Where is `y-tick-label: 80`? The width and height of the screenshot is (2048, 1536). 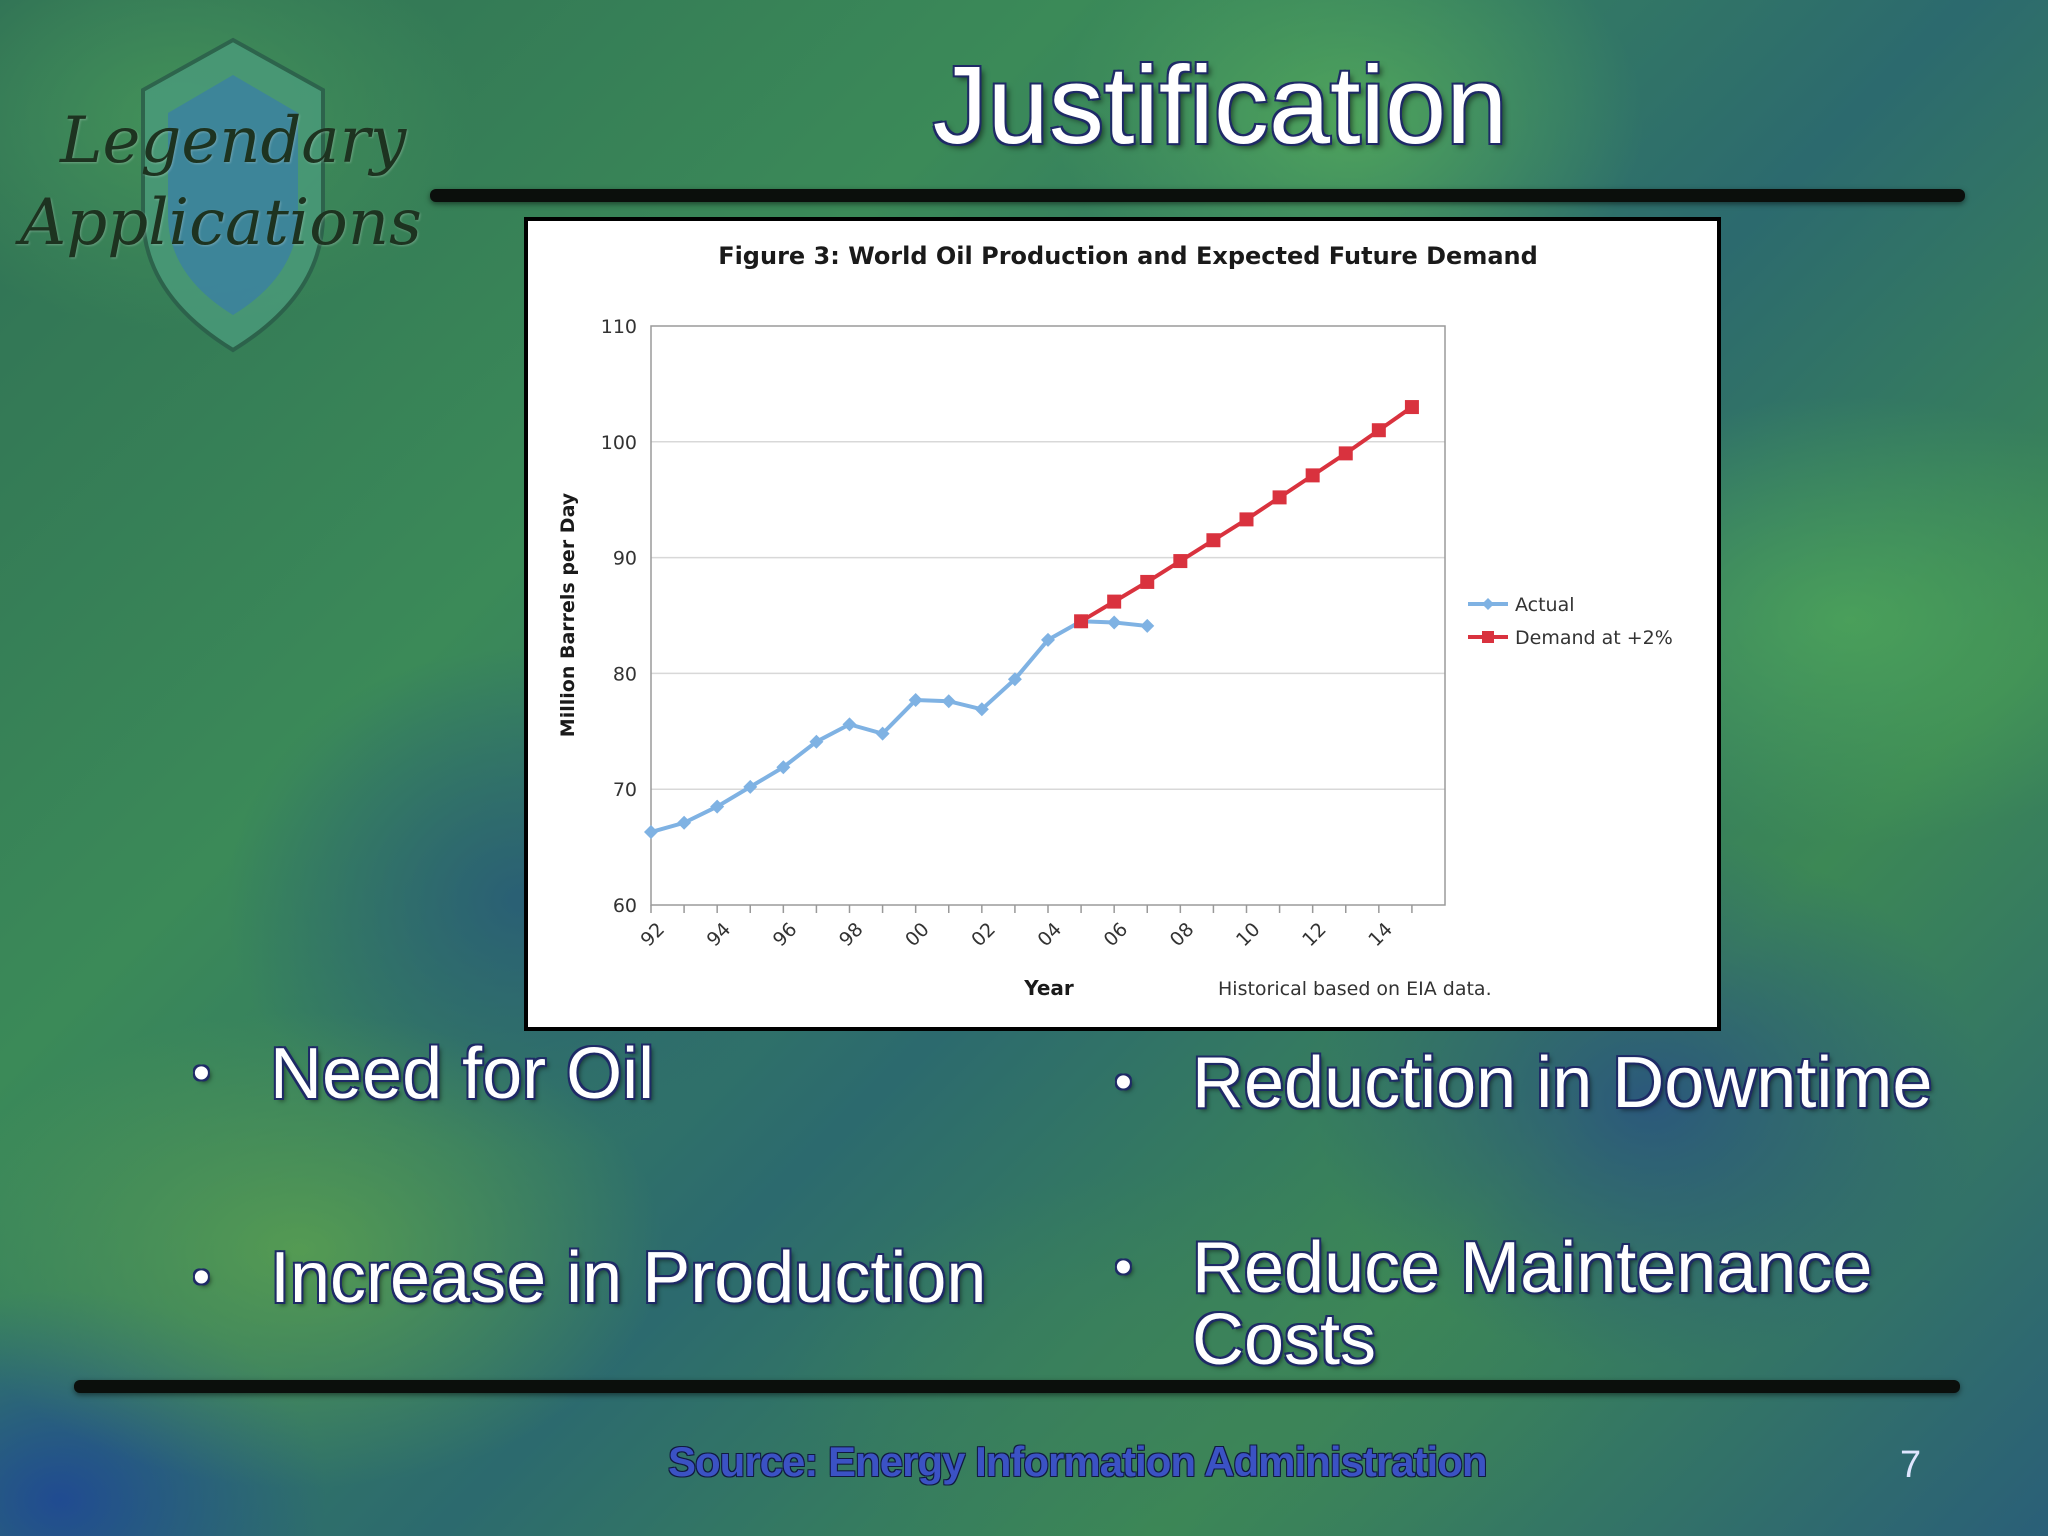 y-tick-label: 80 is located at coordinates (625, 674).